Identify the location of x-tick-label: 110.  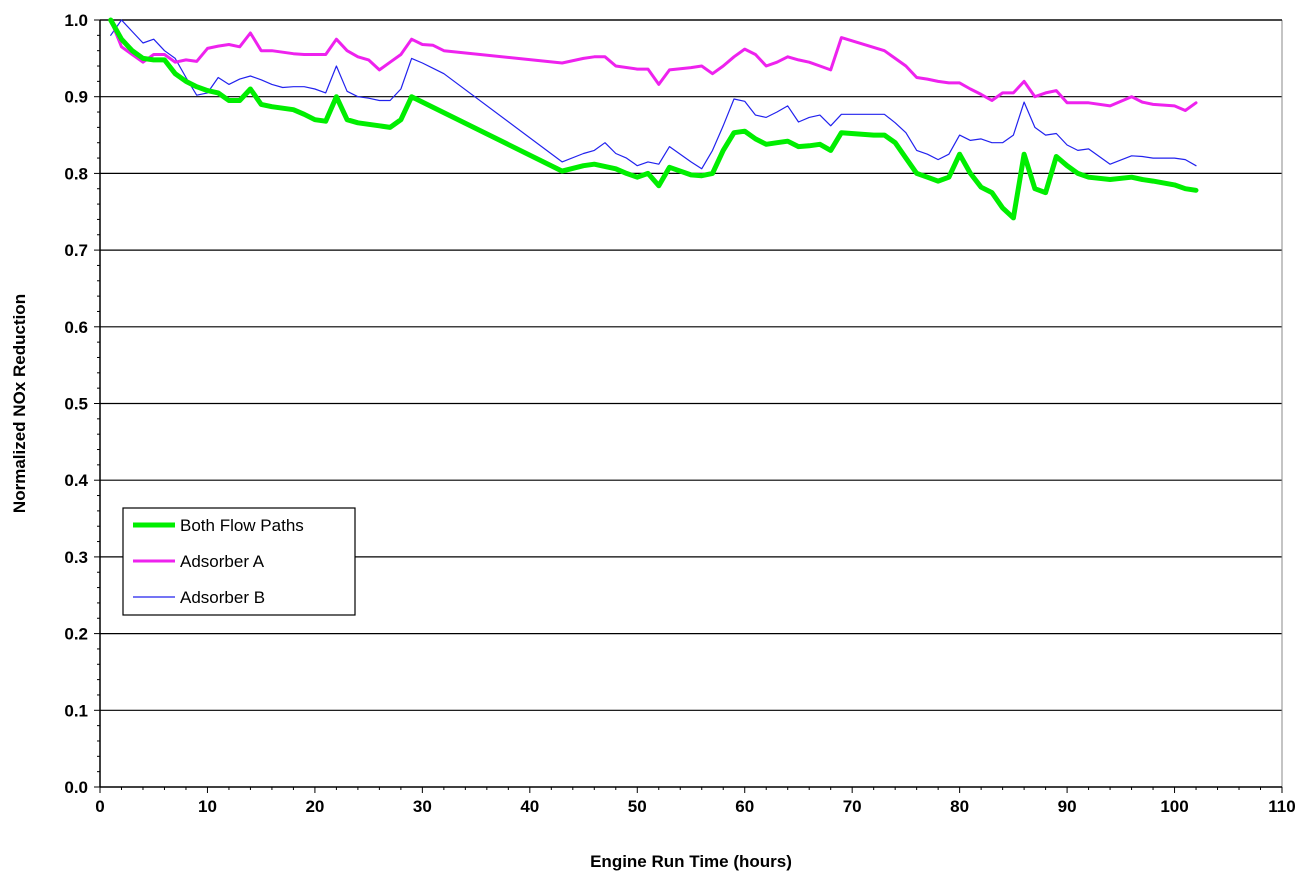
(1281, 806).